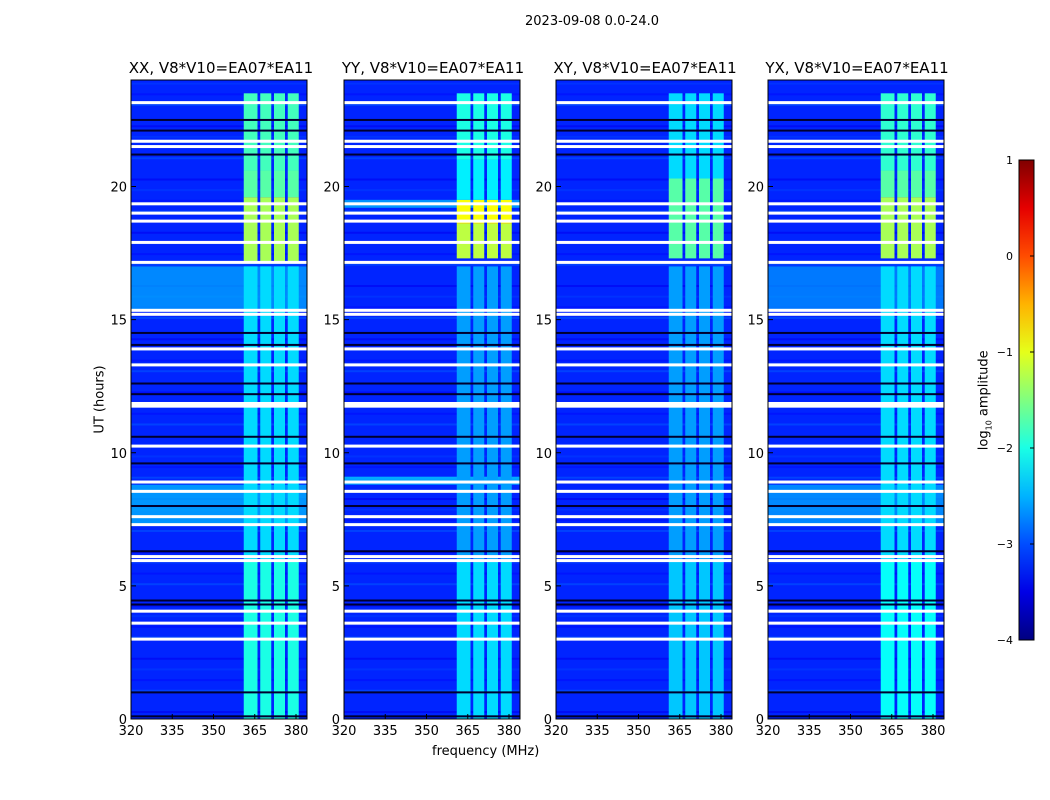 The width and height of the screenshot is (1050, 800). What do you see at coordinates (433, 68) in the screenshot?
I see `panel-title-yy: YY, V8*V10=EA07*EA11` at bounding box center [433, 68].